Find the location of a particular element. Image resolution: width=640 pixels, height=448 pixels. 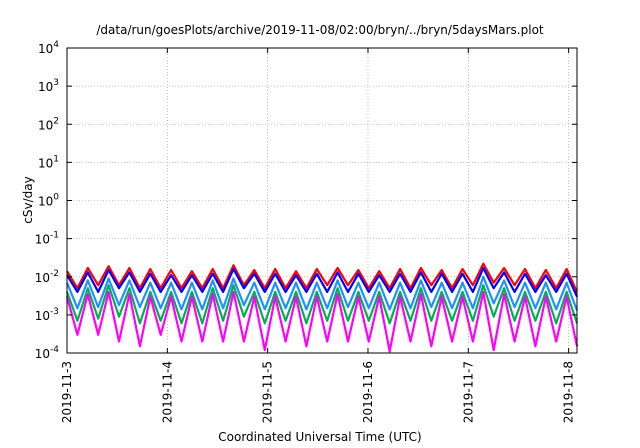

x-tick-label: 2019-11-7 is located at coordinates (468, 392).